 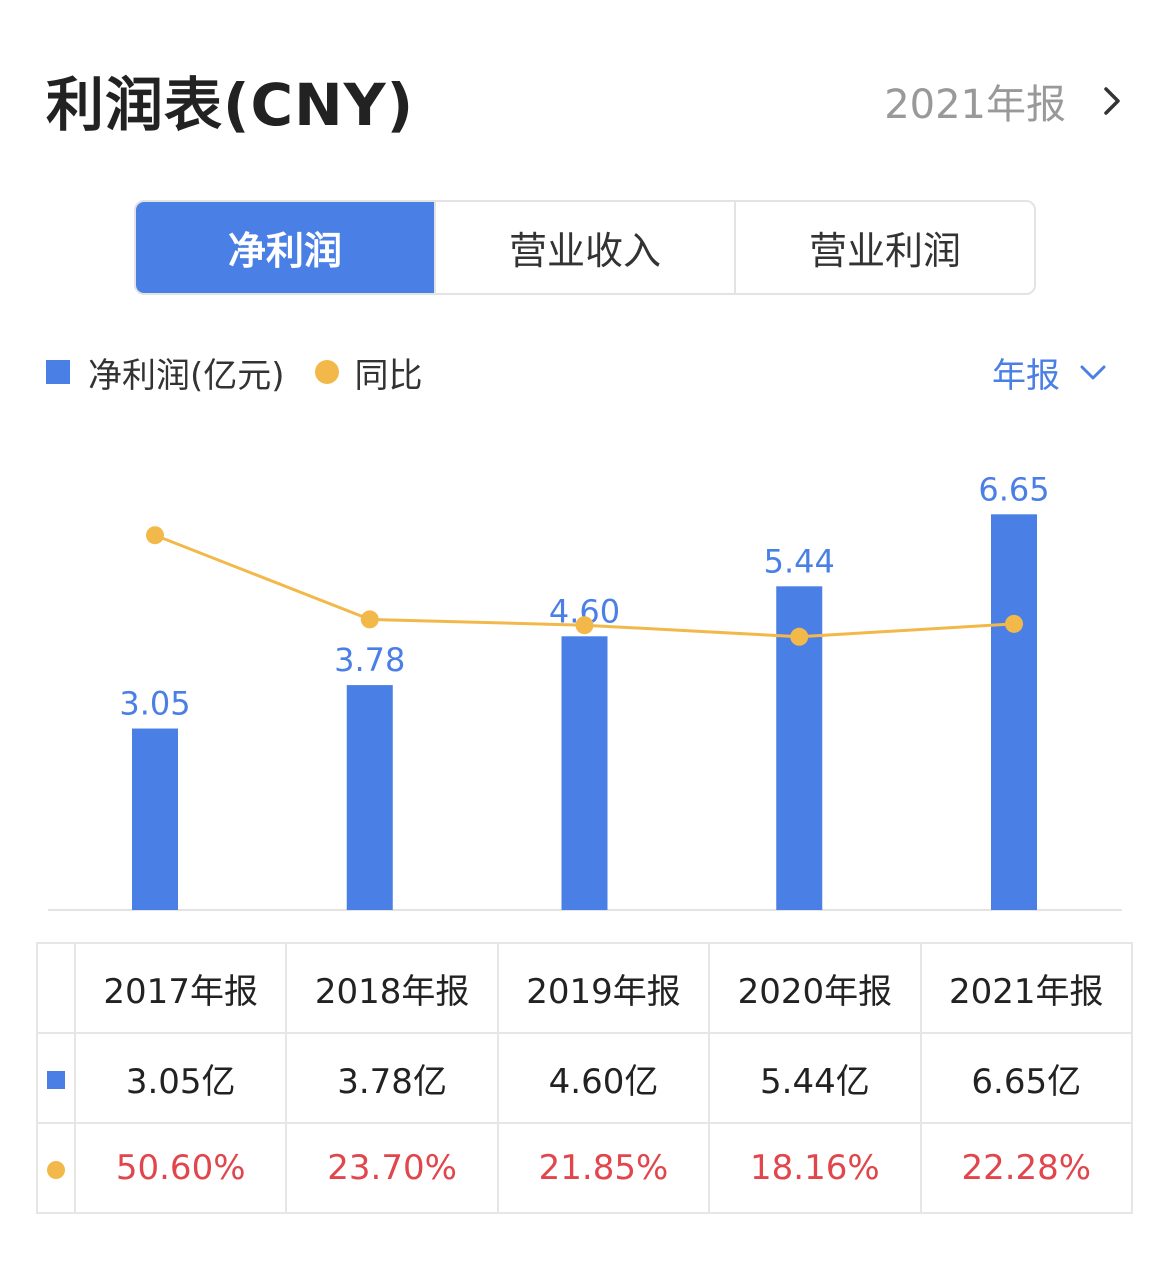 I want to click on bar-value-label: 3.78, so click(x=369, y=660).